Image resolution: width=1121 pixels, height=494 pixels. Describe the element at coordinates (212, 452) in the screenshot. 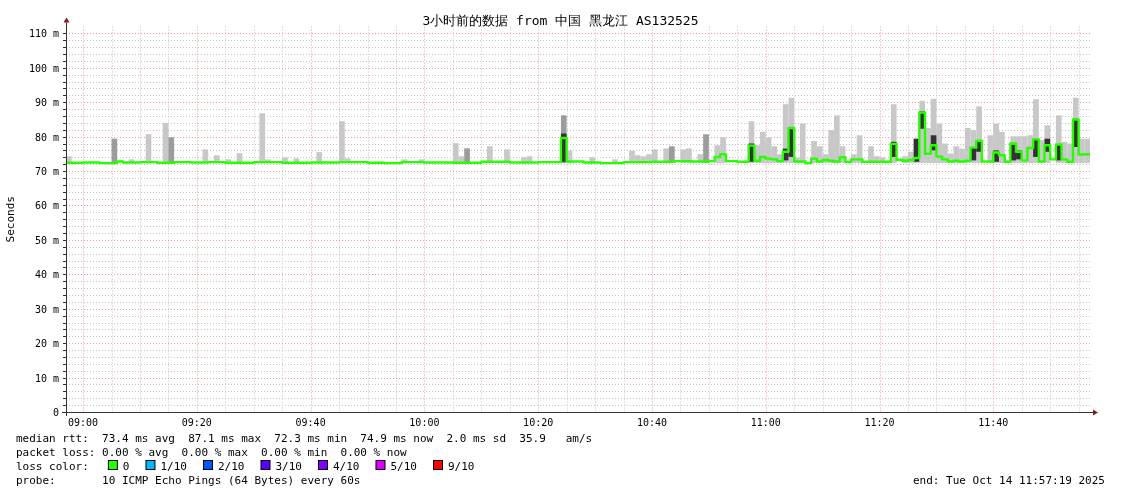

I see `text: packet loss: 0.00 % avg 0.00 % max 0.00 % min 0.00 % now` at that location.